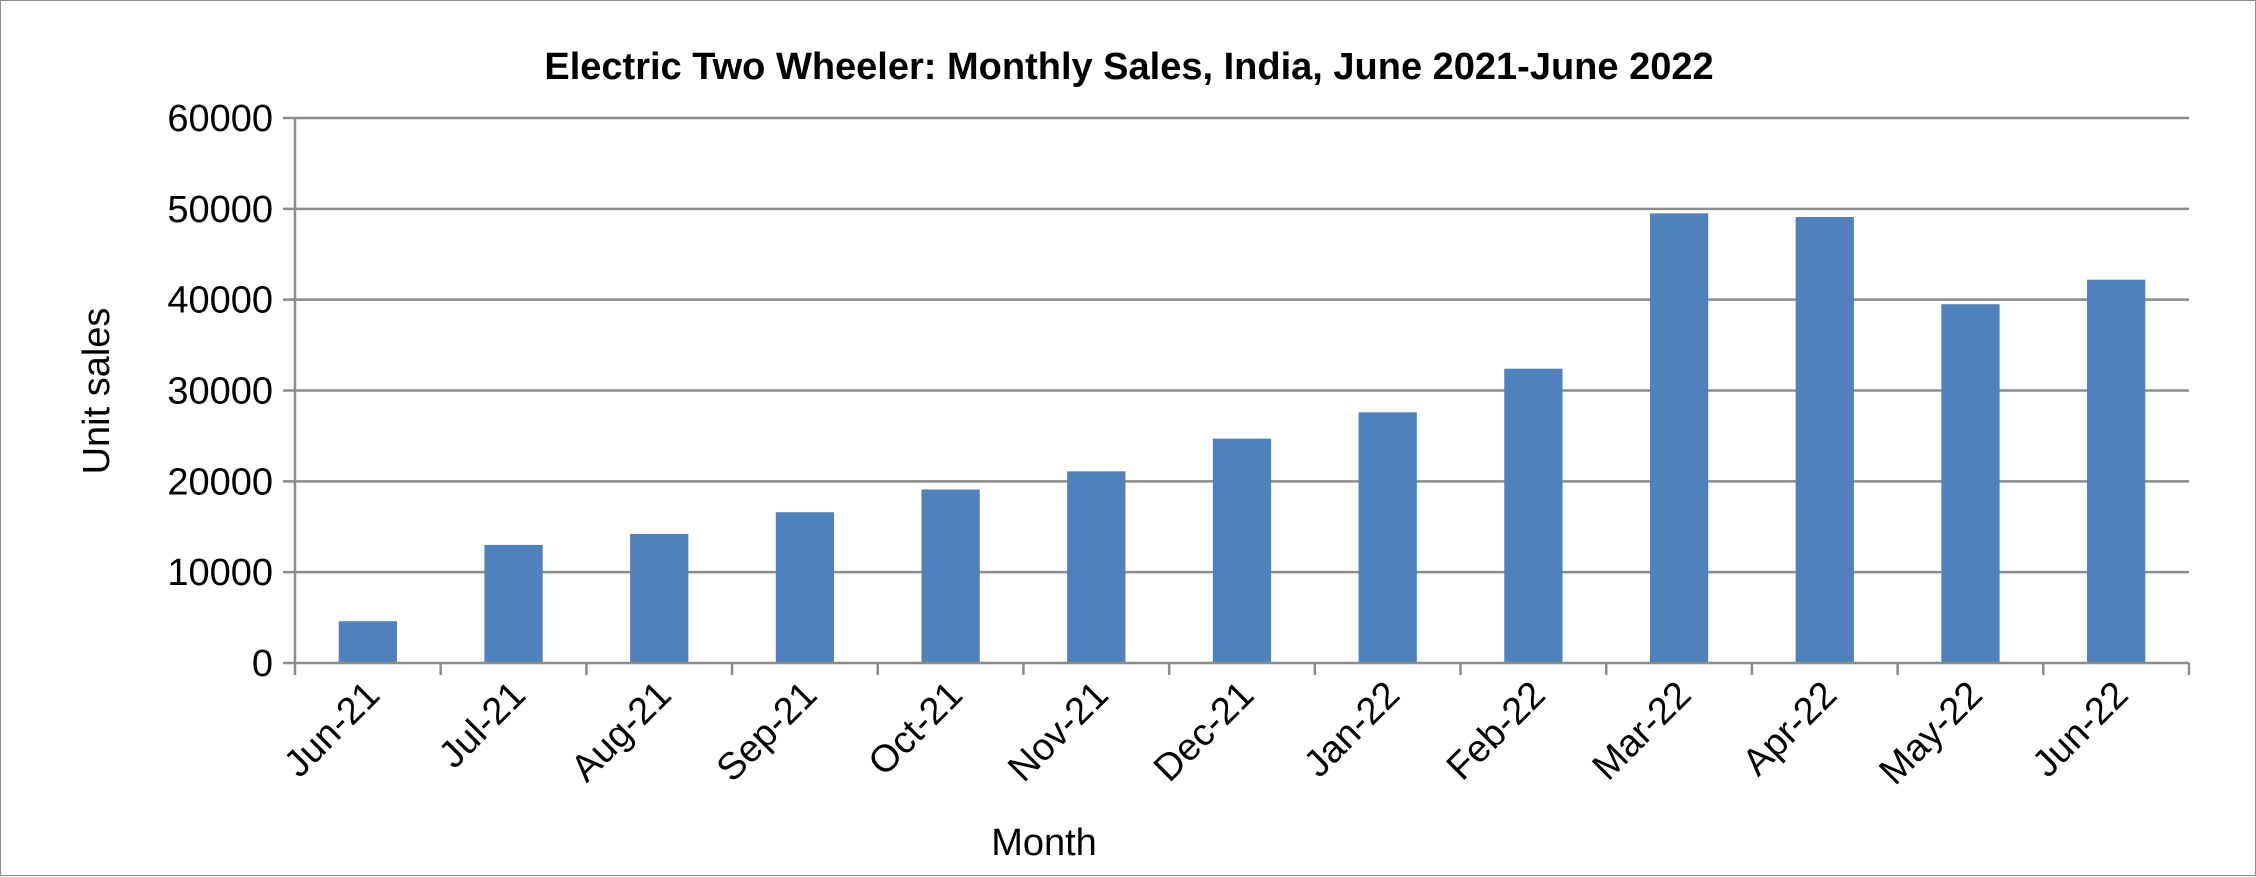  Describe the element at coordinates (1642, 731) in the screenshot. I see `x-tick-label: Mar-22` at that location.